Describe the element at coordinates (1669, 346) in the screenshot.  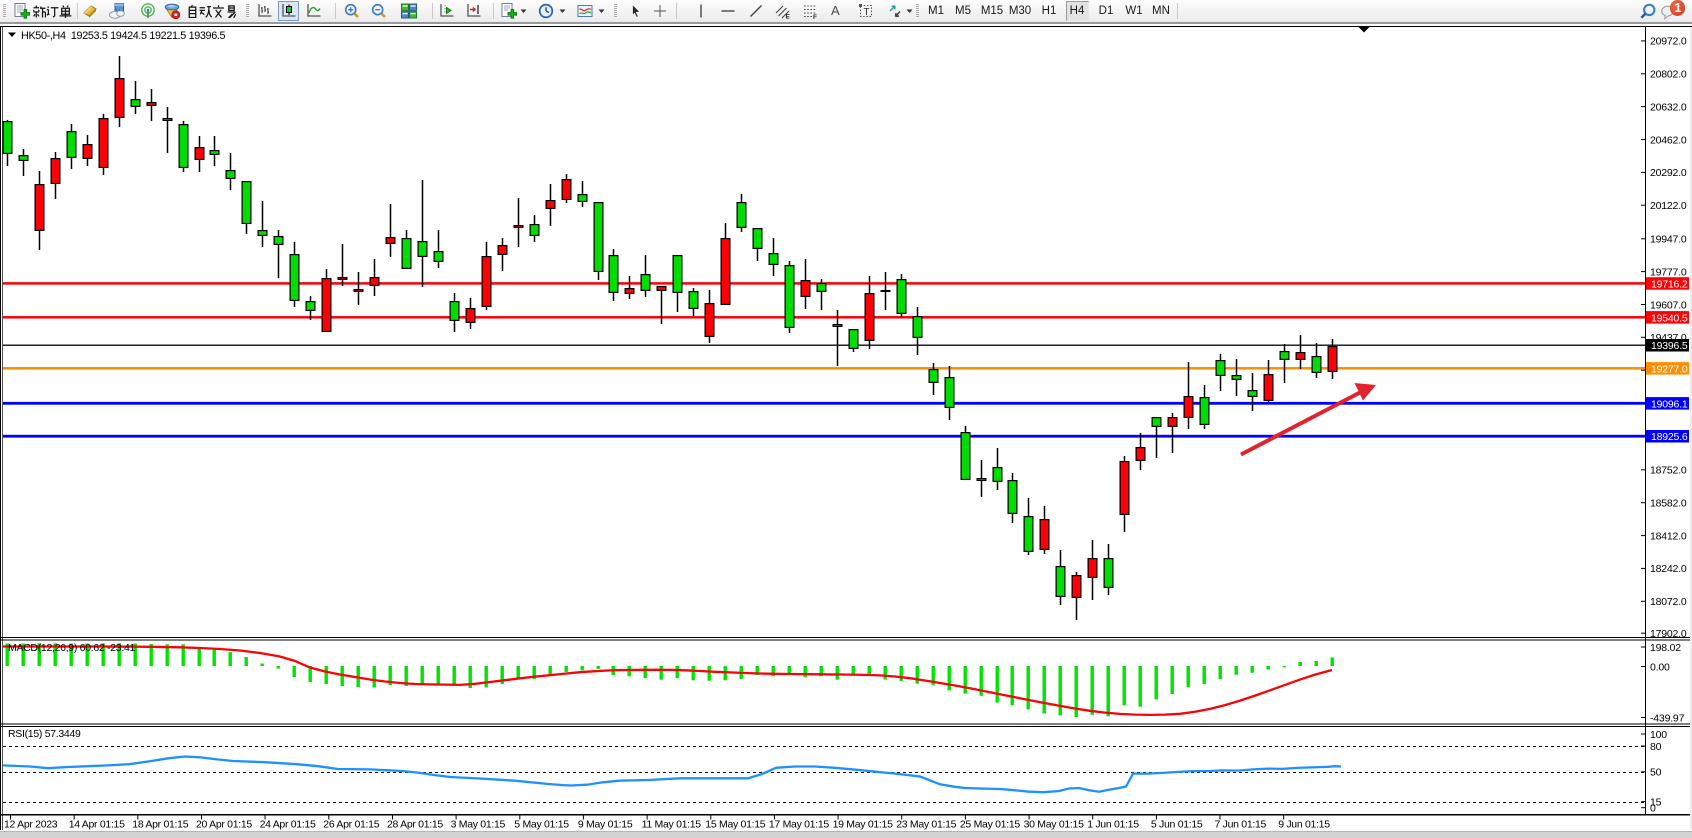
I see `svg-text: 19396.5` at that location.